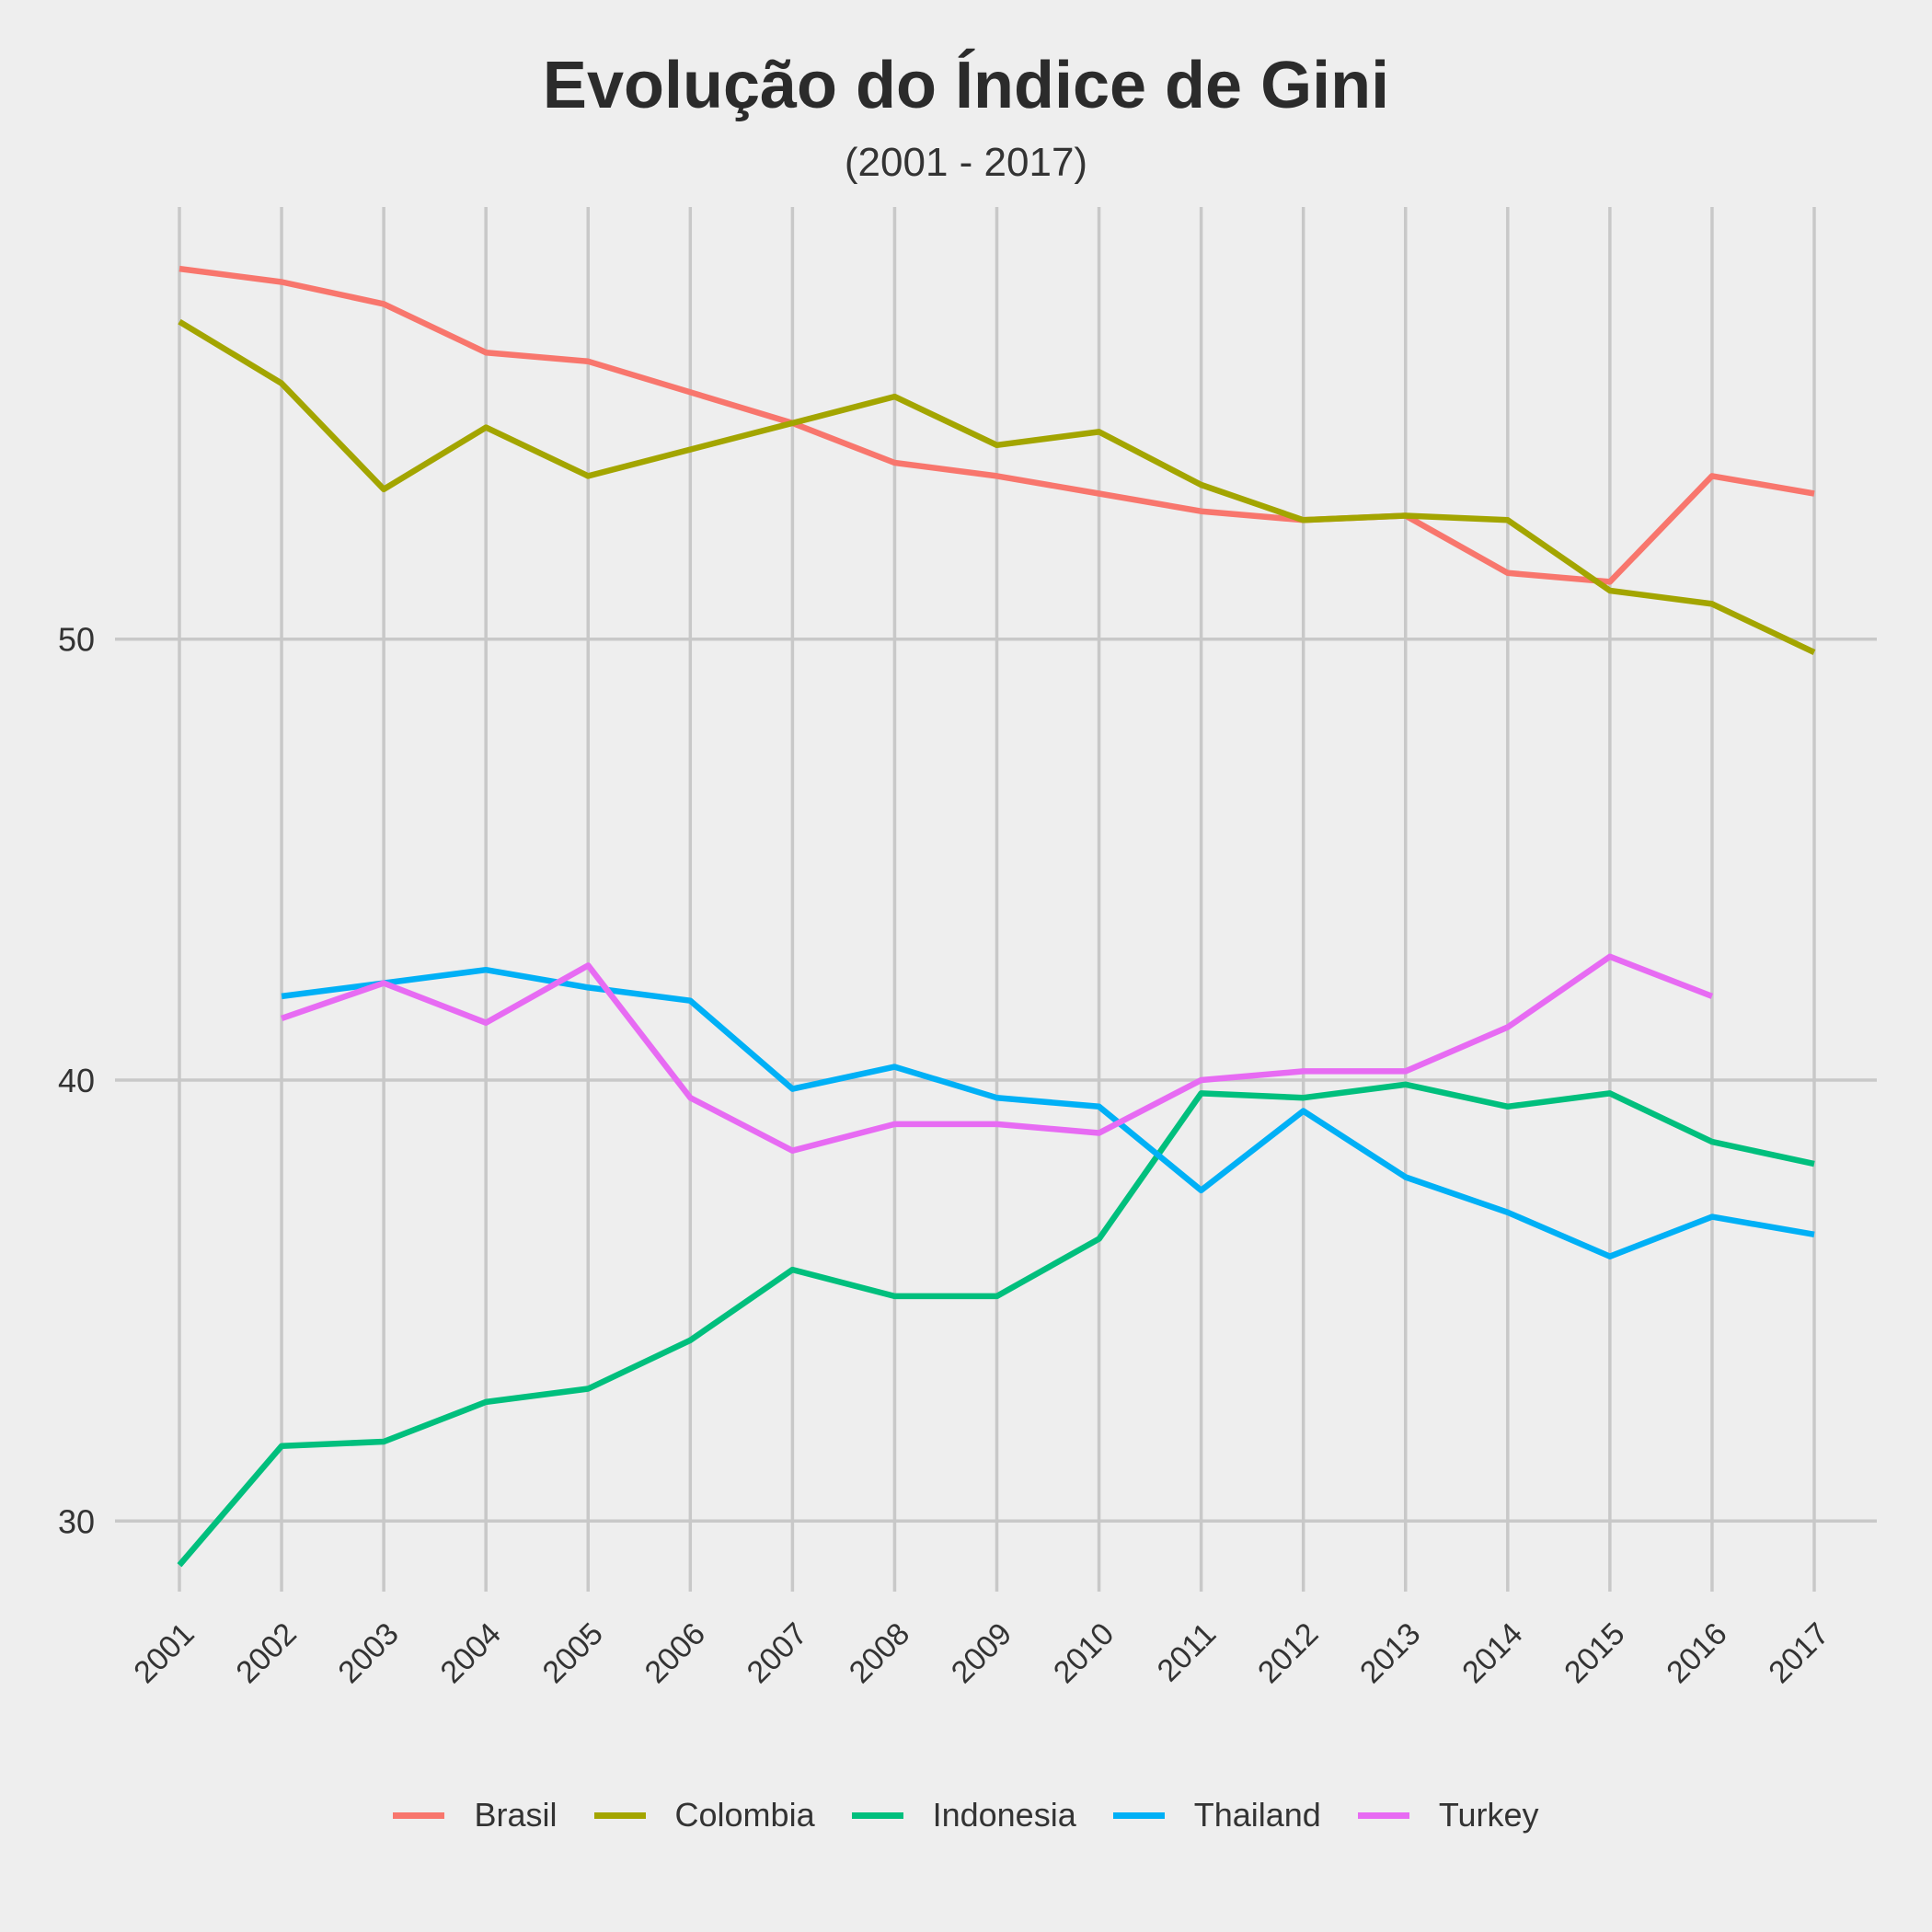 This screenshot has width=1932, height=1932. Describe the element at coordinates (981, 1653) in the screenshot. I see `x-tick-label: 2009` at that location.